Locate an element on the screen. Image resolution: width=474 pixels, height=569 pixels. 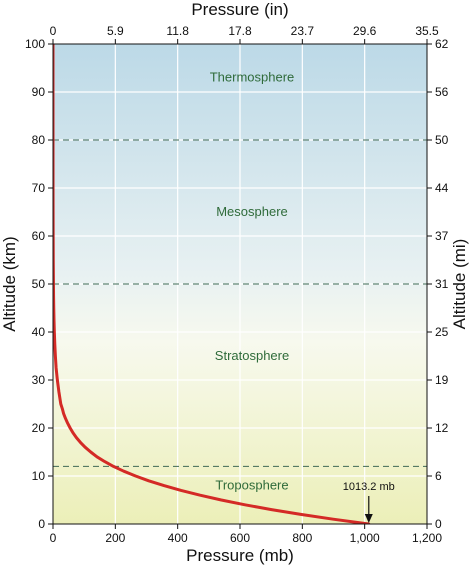
x-tick-label-bottom: 400 is located at coordinates (178, 538).